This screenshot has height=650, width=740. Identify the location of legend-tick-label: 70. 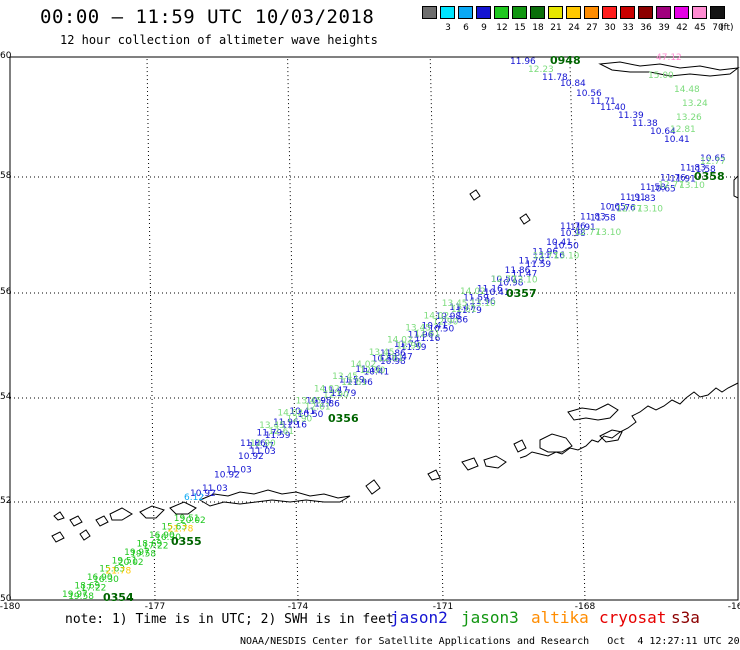
(718, 28).